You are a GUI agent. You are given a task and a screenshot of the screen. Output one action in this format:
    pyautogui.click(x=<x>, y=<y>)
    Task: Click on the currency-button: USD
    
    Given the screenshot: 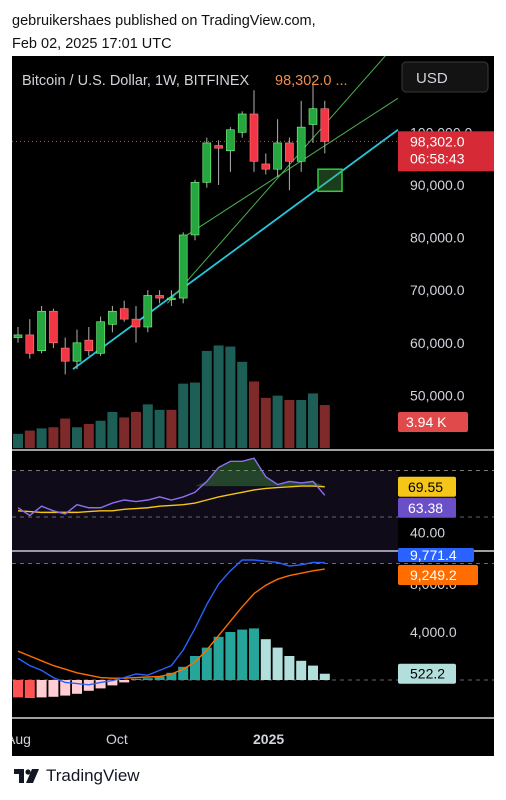 What is the action you would take?
    pyautogui.click(x=445, y=77)
    